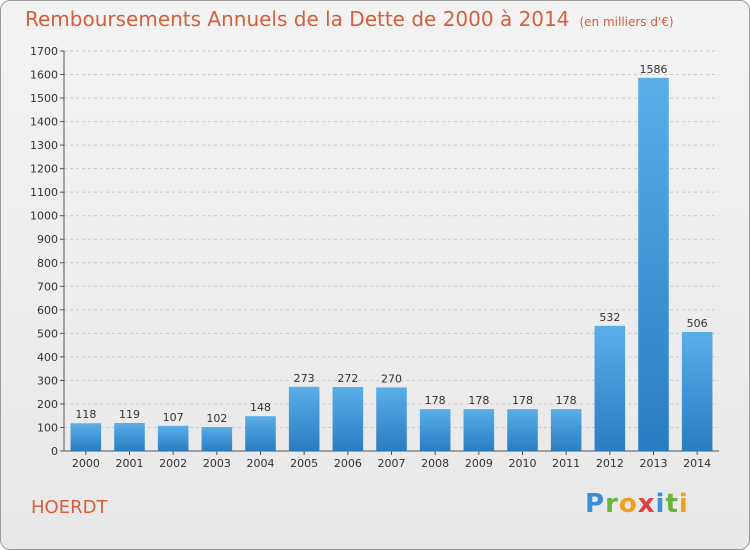 Image resolution: width=750 pixels, height=550 pixels. I want to click on data-label-2011: 178, so click(566, 400).